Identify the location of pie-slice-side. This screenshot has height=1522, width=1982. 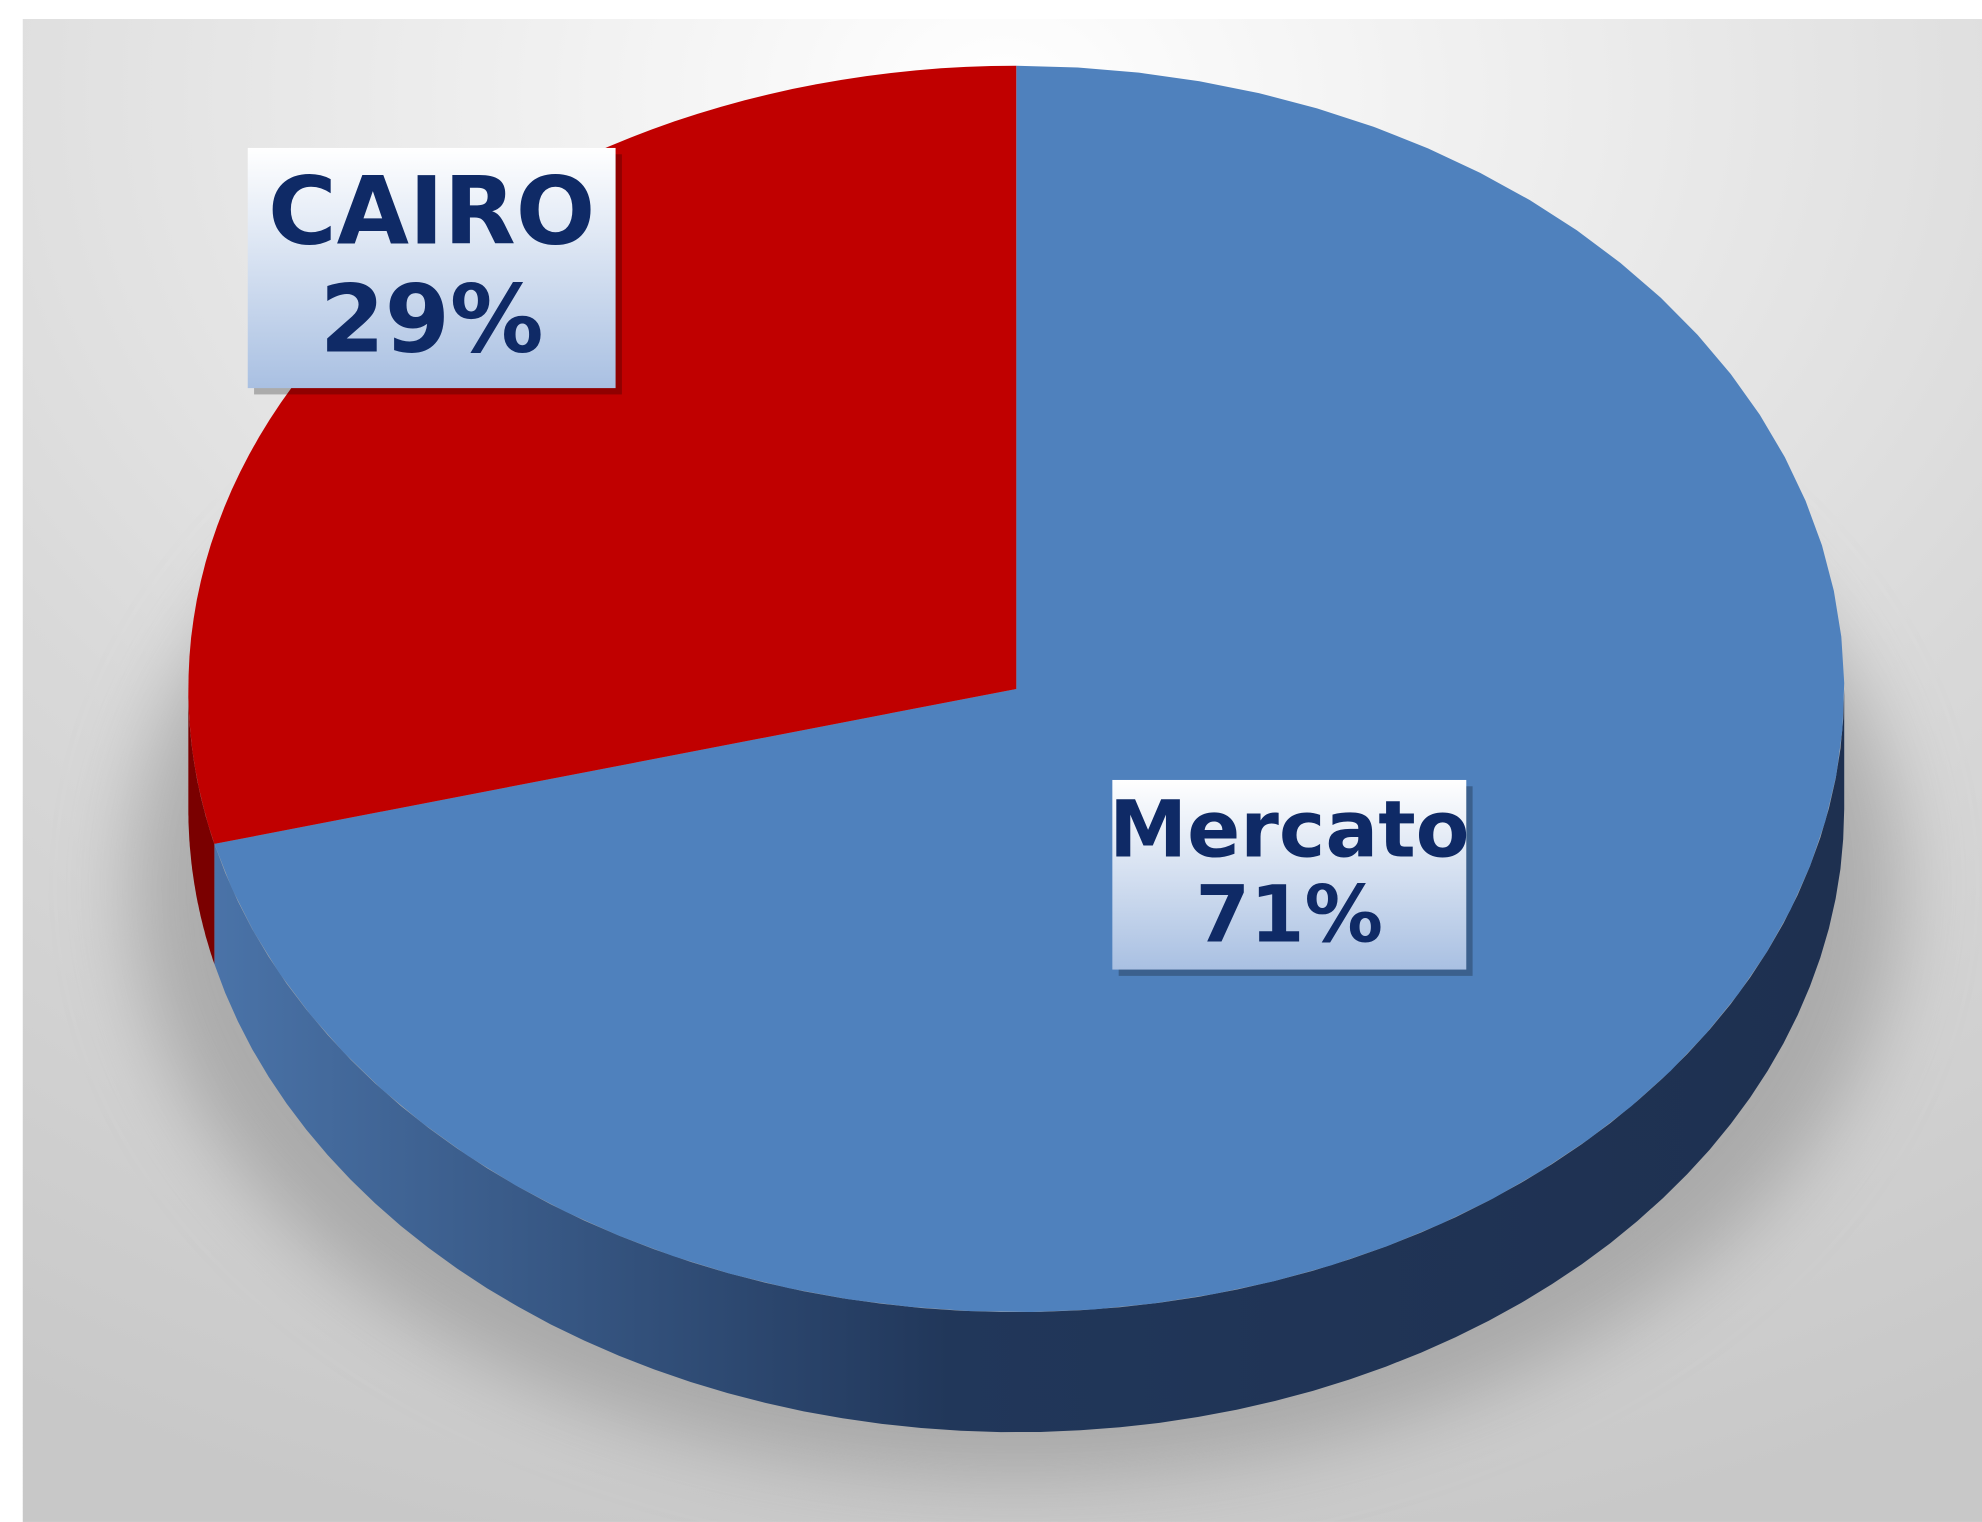
(201, 826).